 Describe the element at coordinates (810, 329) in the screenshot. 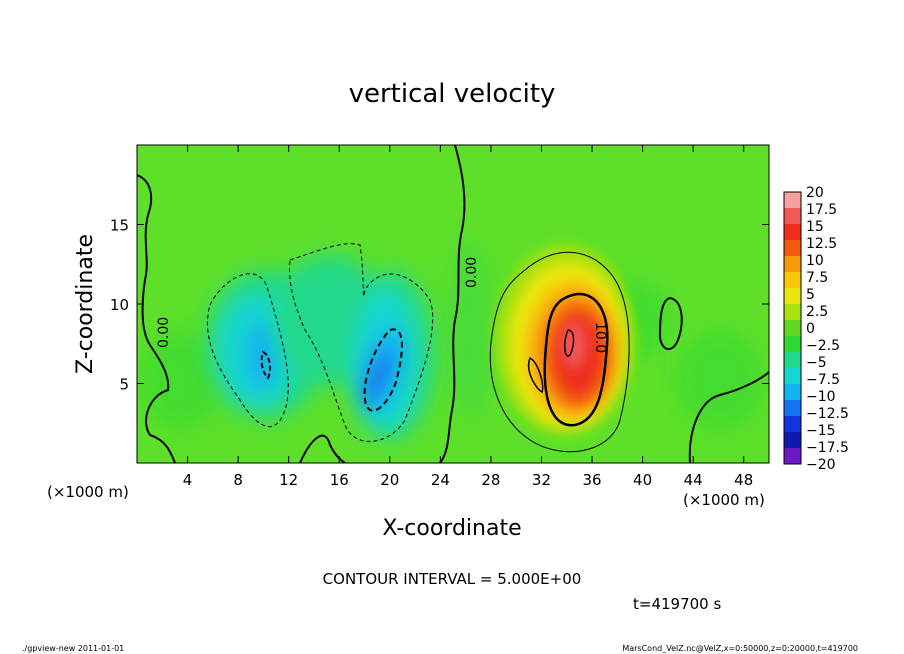

I see `colorbar-label: 0` at that location.